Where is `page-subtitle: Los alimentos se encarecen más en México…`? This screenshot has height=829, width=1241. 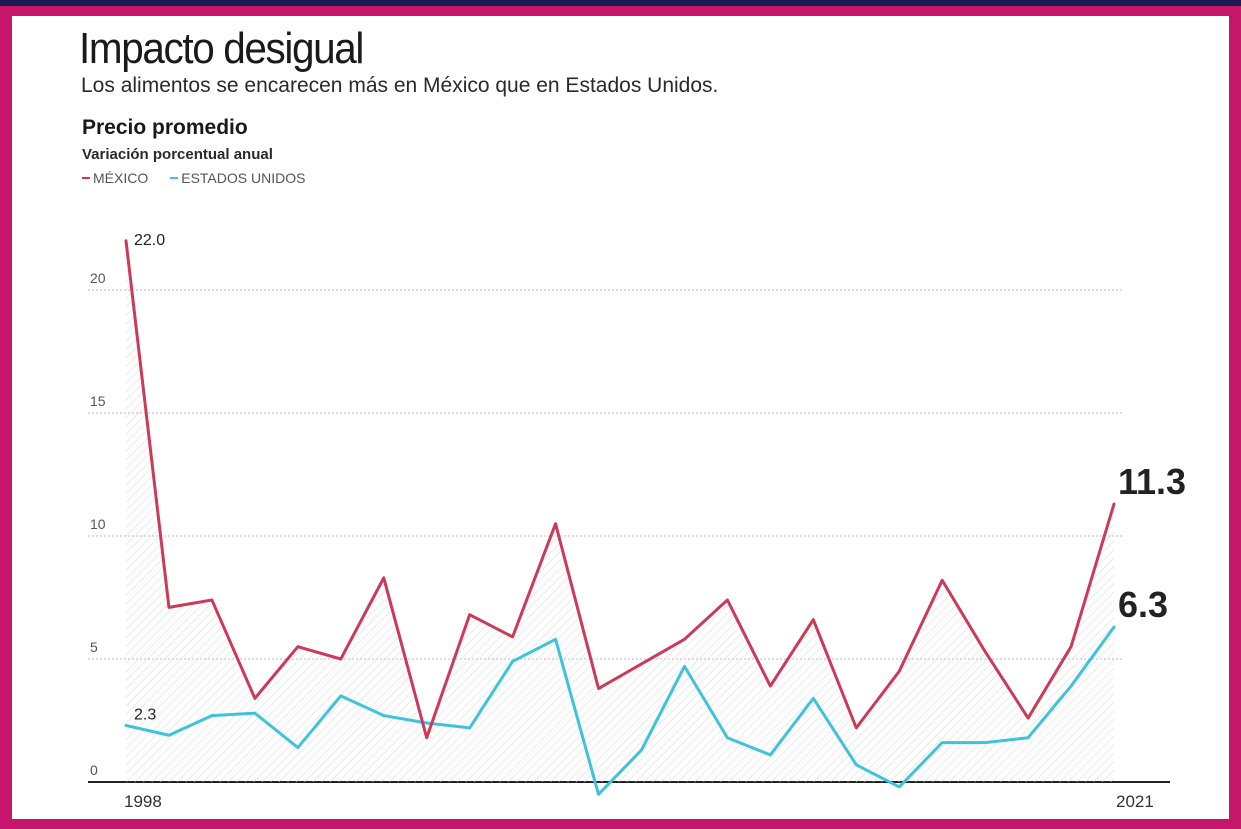 page-subtitle: Los alimentos se encarecen más en México… is located at coordinates (400, 85).